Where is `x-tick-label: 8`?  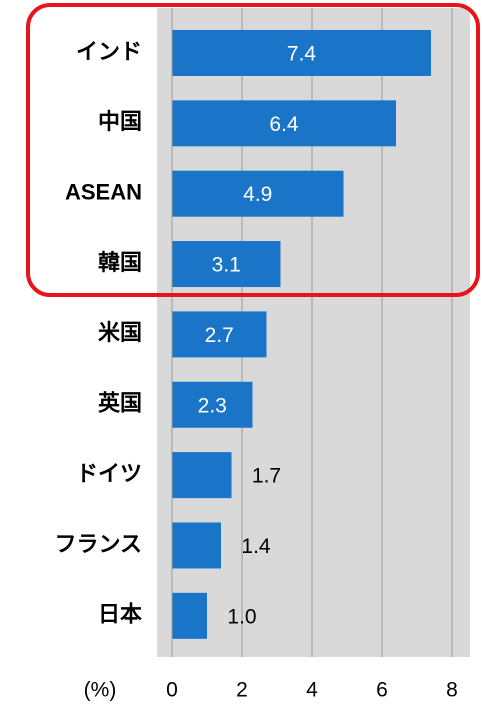 x-tick-label: 8 is located at coordinates (452, 690).